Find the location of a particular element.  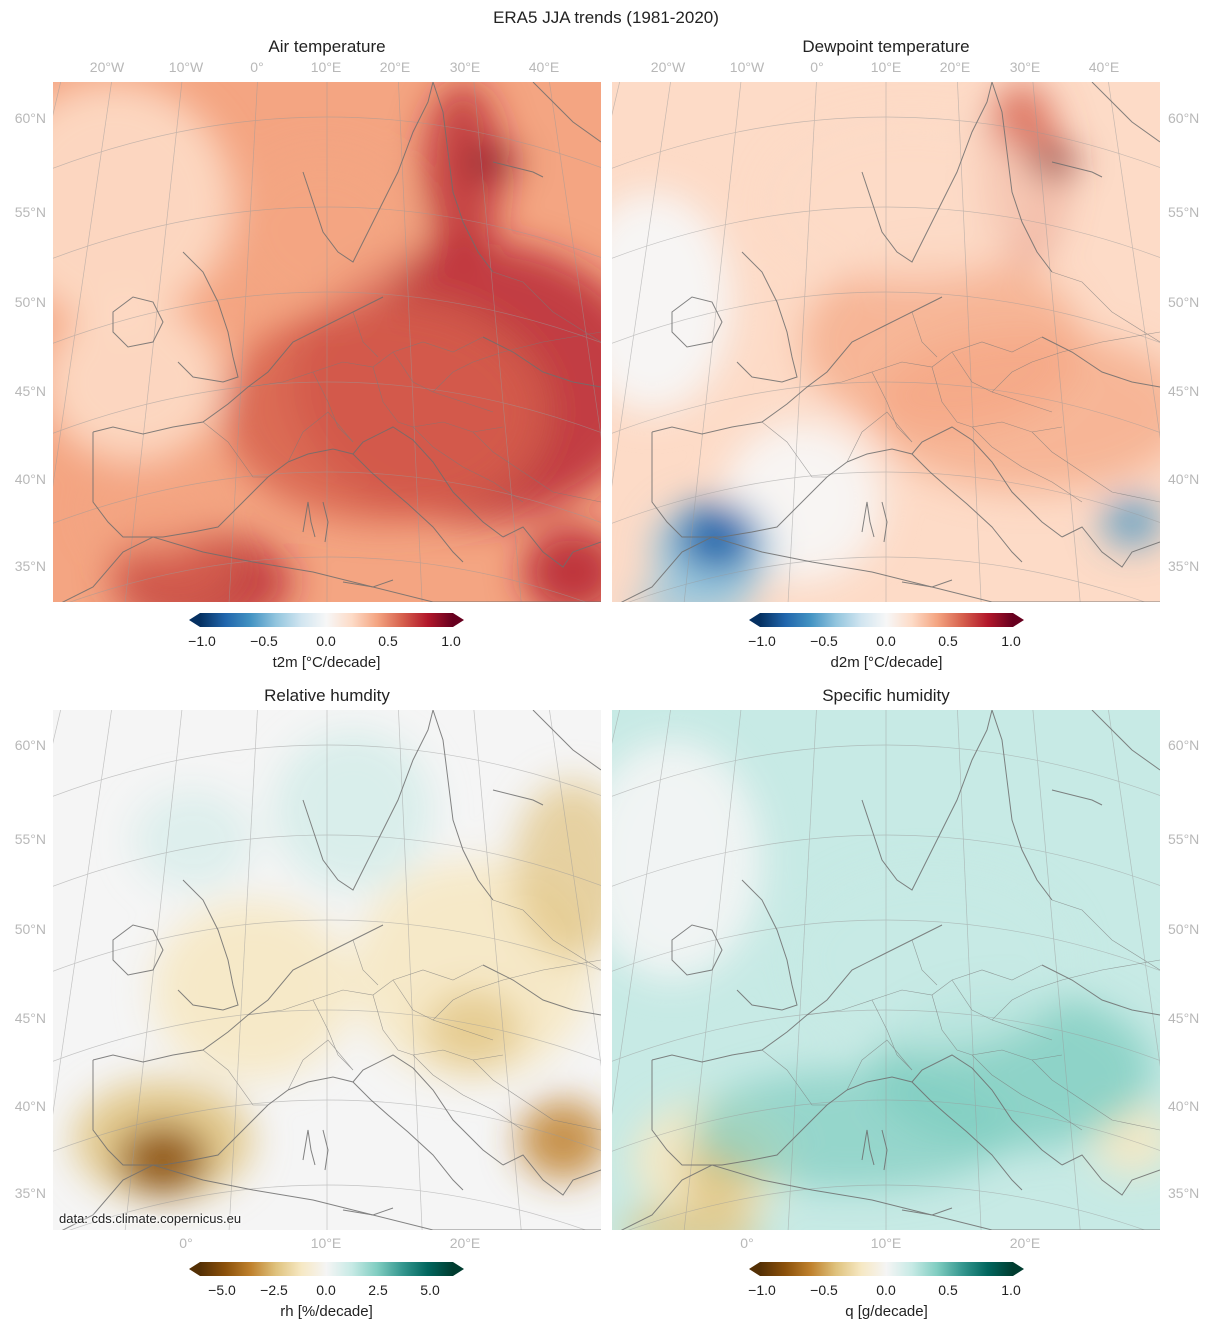

panel-title-relative-humidity: Relative humdity is located at coordinates (327, 695).